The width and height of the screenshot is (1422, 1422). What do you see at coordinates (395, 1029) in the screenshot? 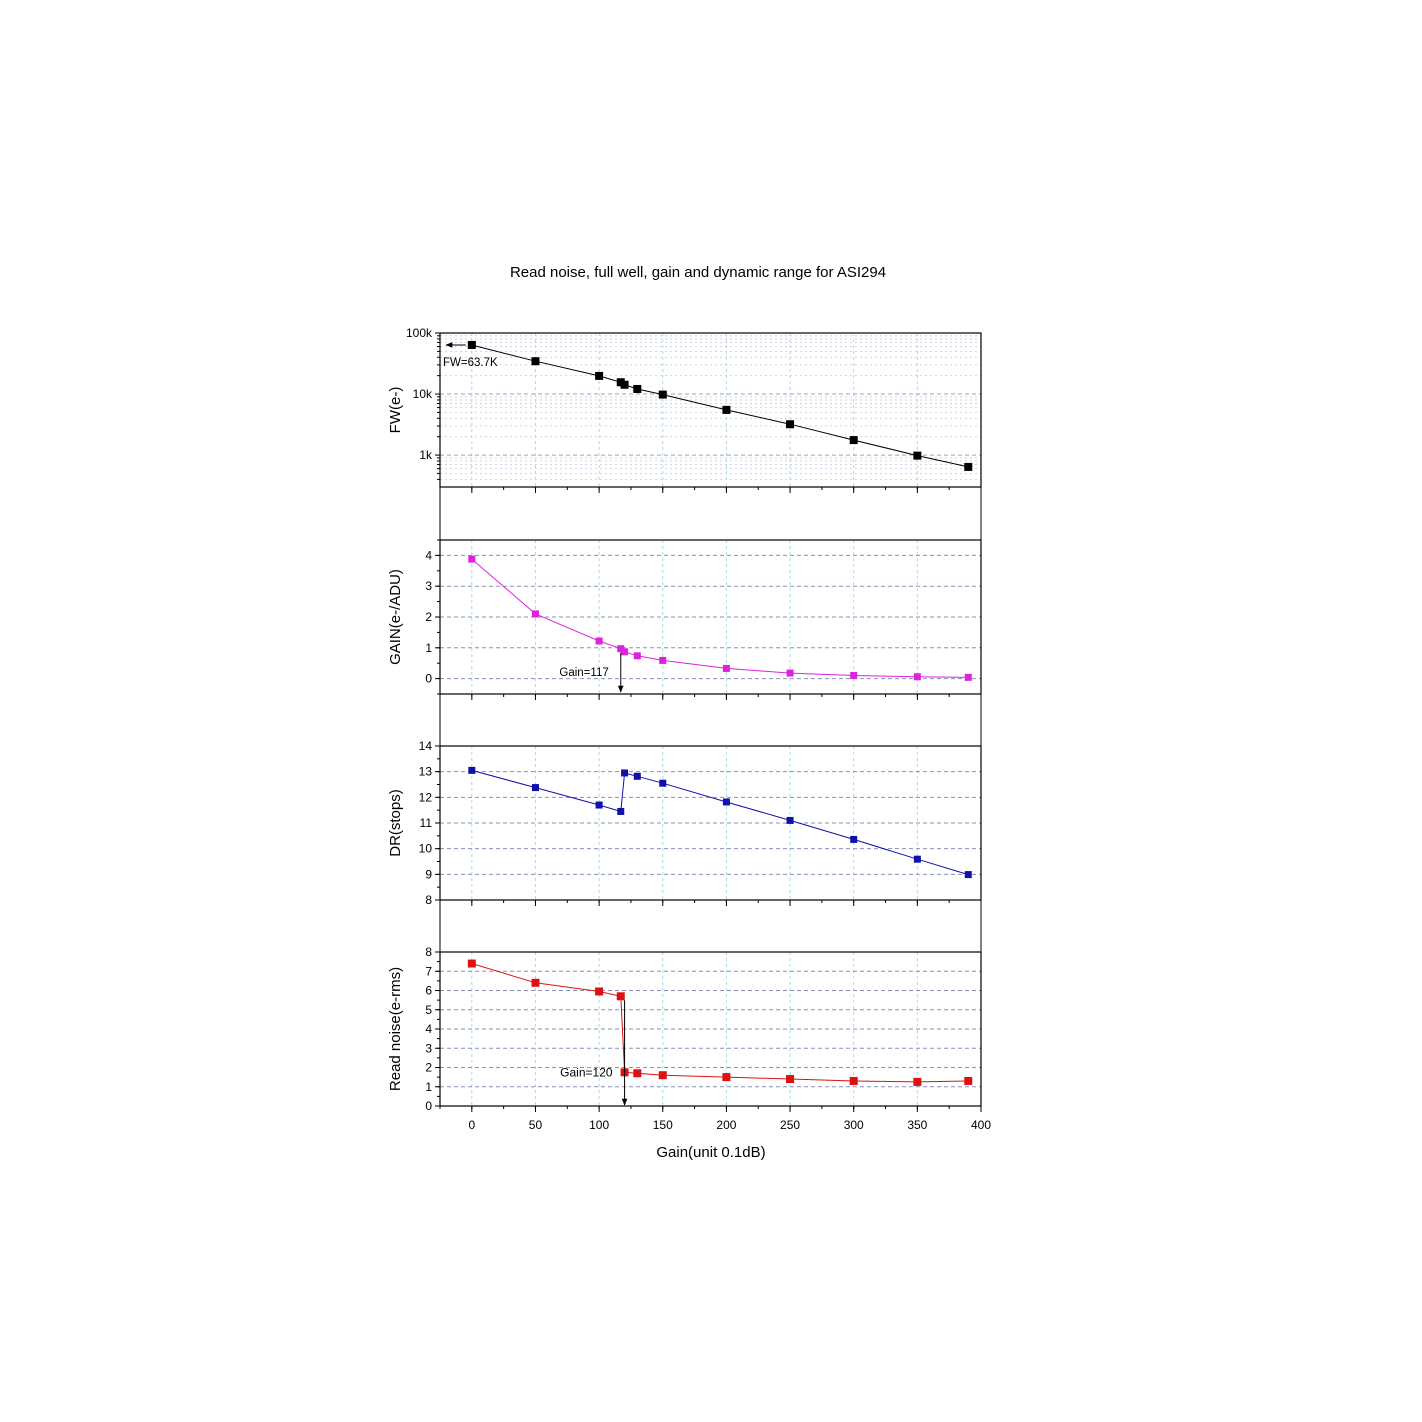
I see `y-axis-label-rn: Read noise(e-rms)` at bounding box center [395, 1029].